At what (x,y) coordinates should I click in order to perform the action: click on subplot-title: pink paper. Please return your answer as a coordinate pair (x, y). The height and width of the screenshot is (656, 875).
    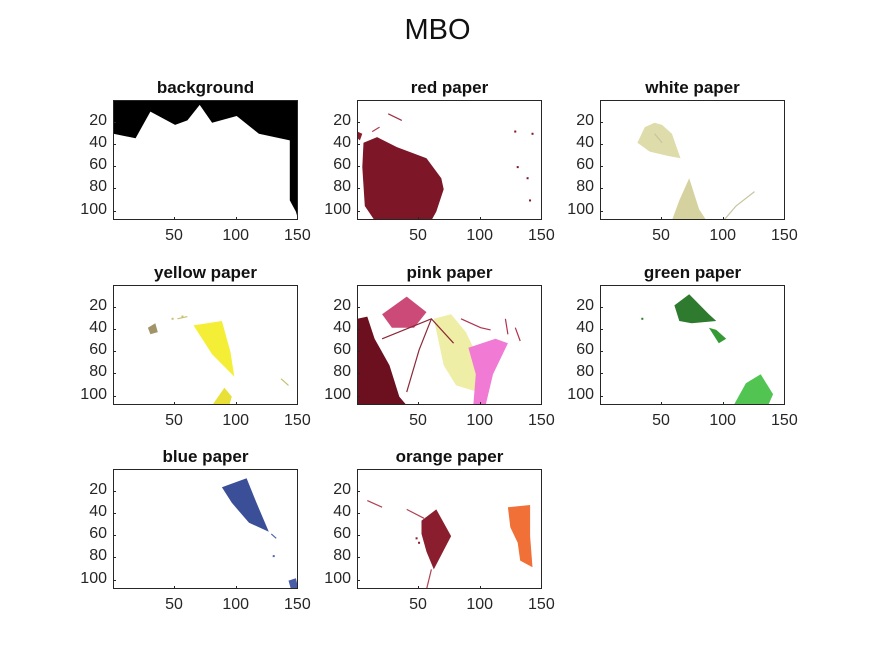
    Looking at the image, I should click on (449, 272).